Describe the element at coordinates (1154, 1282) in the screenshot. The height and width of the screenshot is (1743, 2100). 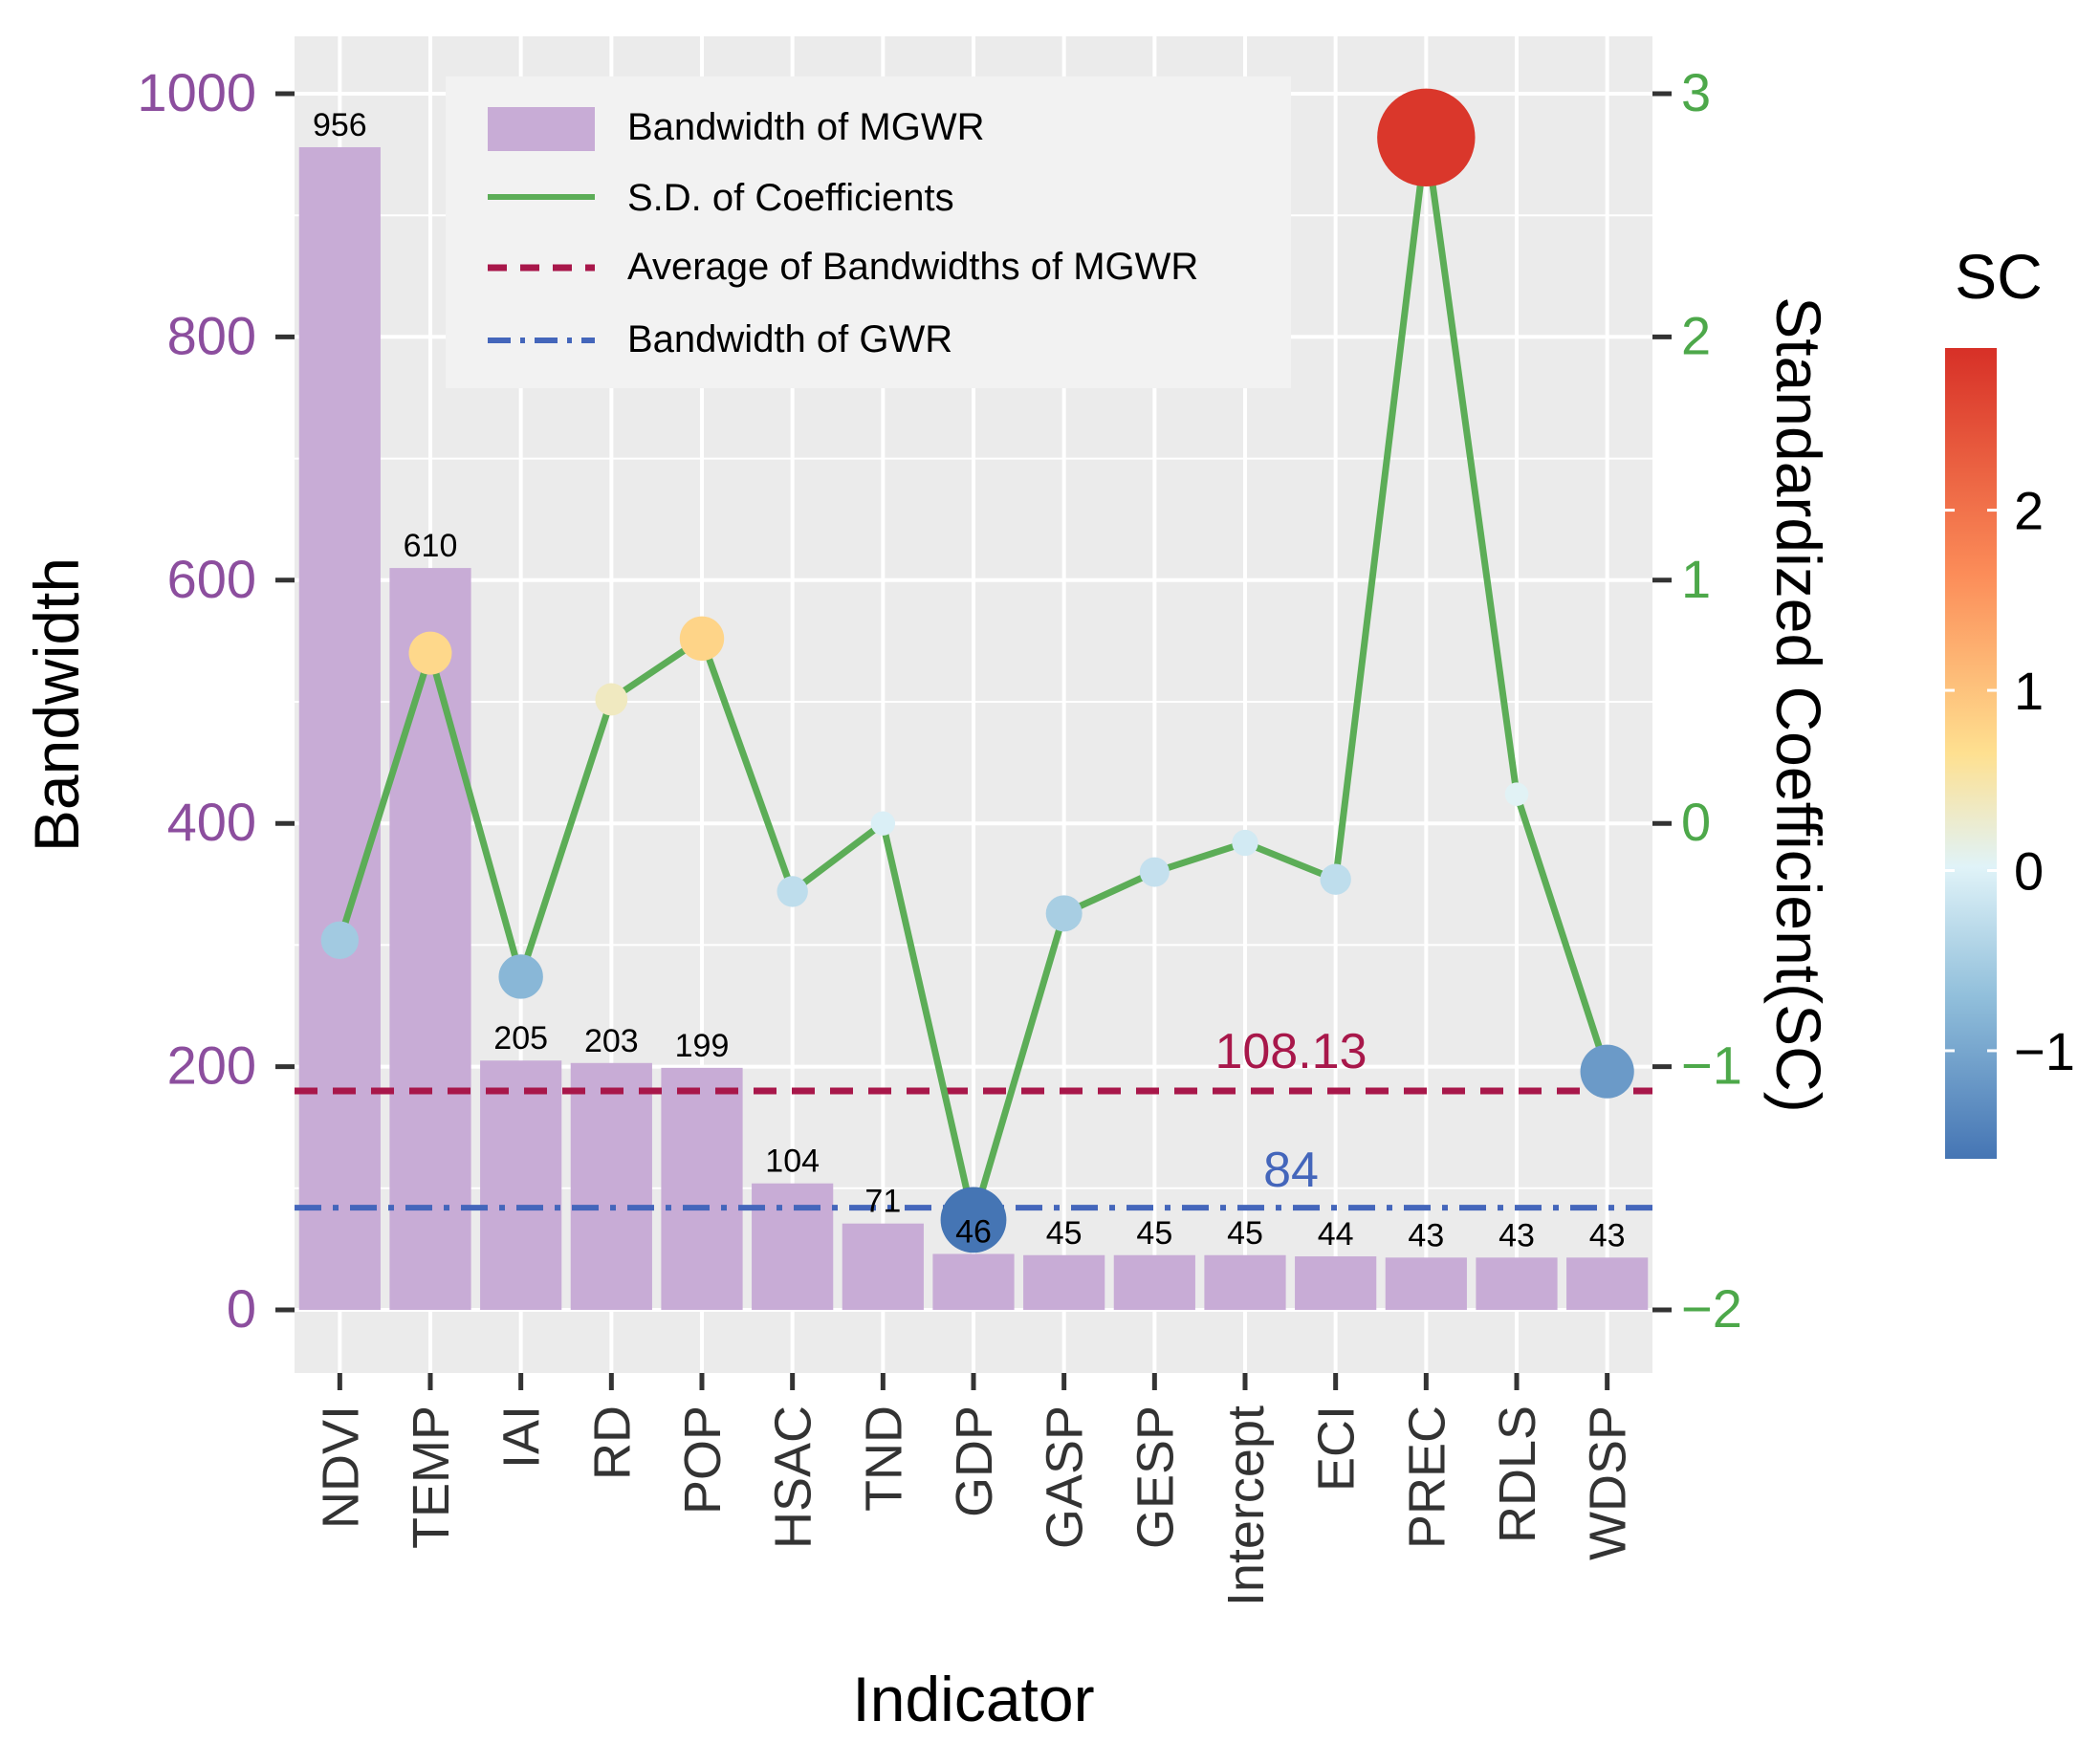
I see `bar-GESP` at that location.